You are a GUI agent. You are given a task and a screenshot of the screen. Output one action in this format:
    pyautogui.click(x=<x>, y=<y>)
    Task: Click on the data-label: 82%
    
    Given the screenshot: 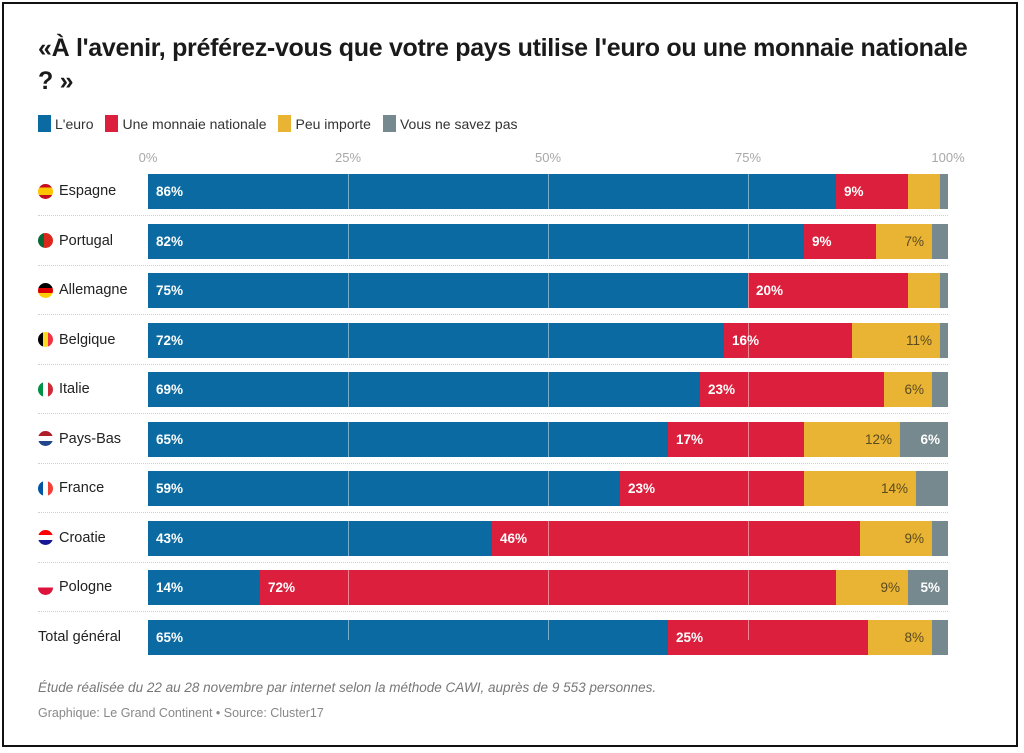 What is the action you would take?
    pyautogui.click(x=170, y=241)
    